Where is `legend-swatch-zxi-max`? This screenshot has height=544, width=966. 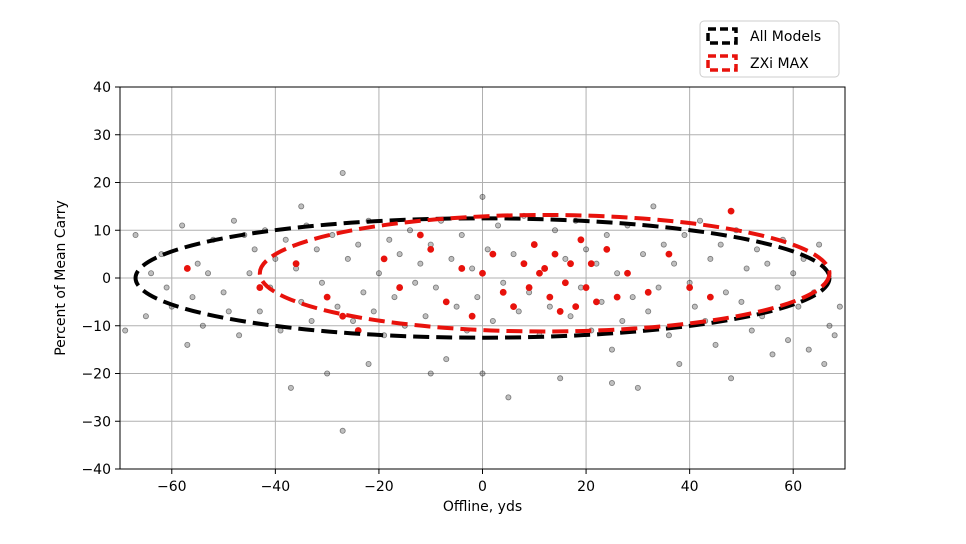 legend-swatch-zxi-max is located at coordinates (722, 63).